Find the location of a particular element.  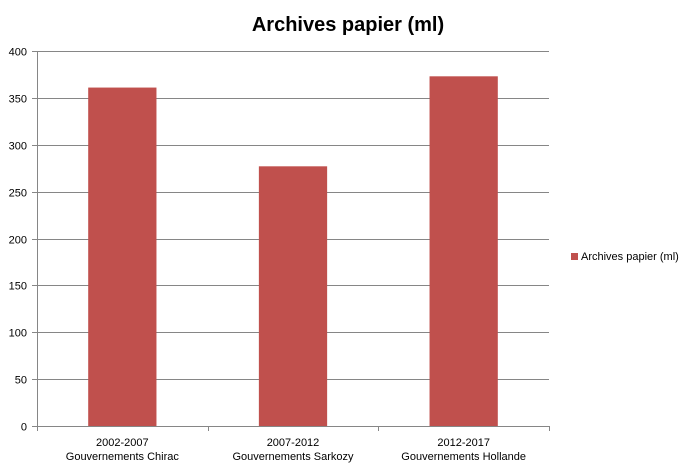

x-category-label: 2012-2017 is located at coordinates (463, 443).